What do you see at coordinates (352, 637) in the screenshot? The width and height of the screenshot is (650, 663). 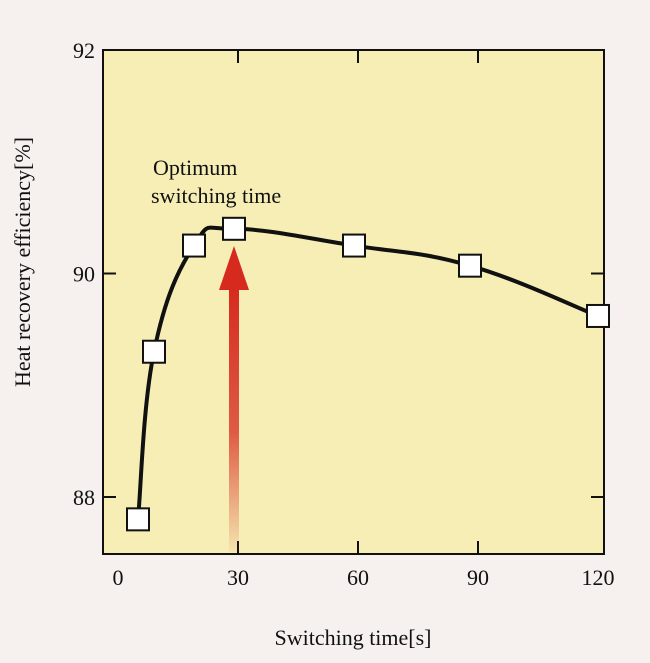 I see `x-axis-label: Switching time[s]` at bounding box center [352, 637].